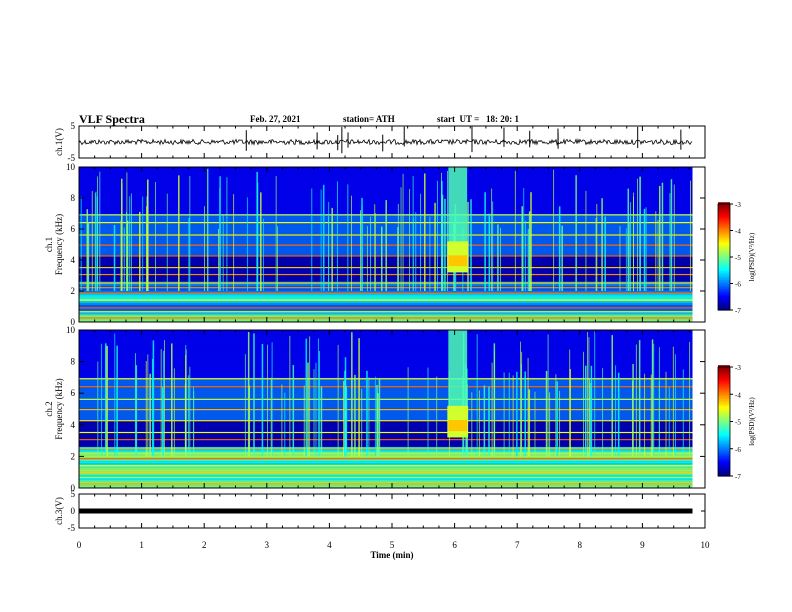  I want to click on ch1-waveform-panel: 5 -5 ch.1(V), so click(380, 142).